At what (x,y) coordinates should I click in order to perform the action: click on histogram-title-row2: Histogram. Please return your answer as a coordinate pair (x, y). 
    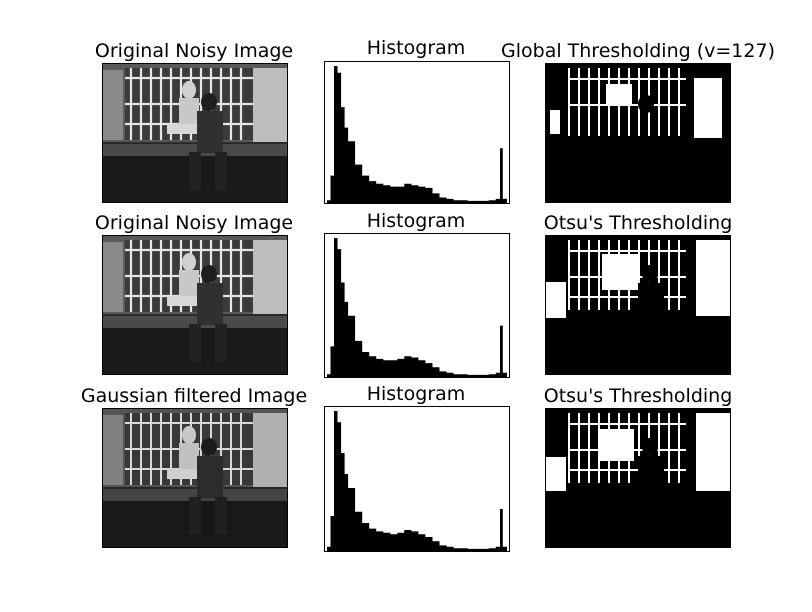
    Looking at the image, I should click on (416, 221).